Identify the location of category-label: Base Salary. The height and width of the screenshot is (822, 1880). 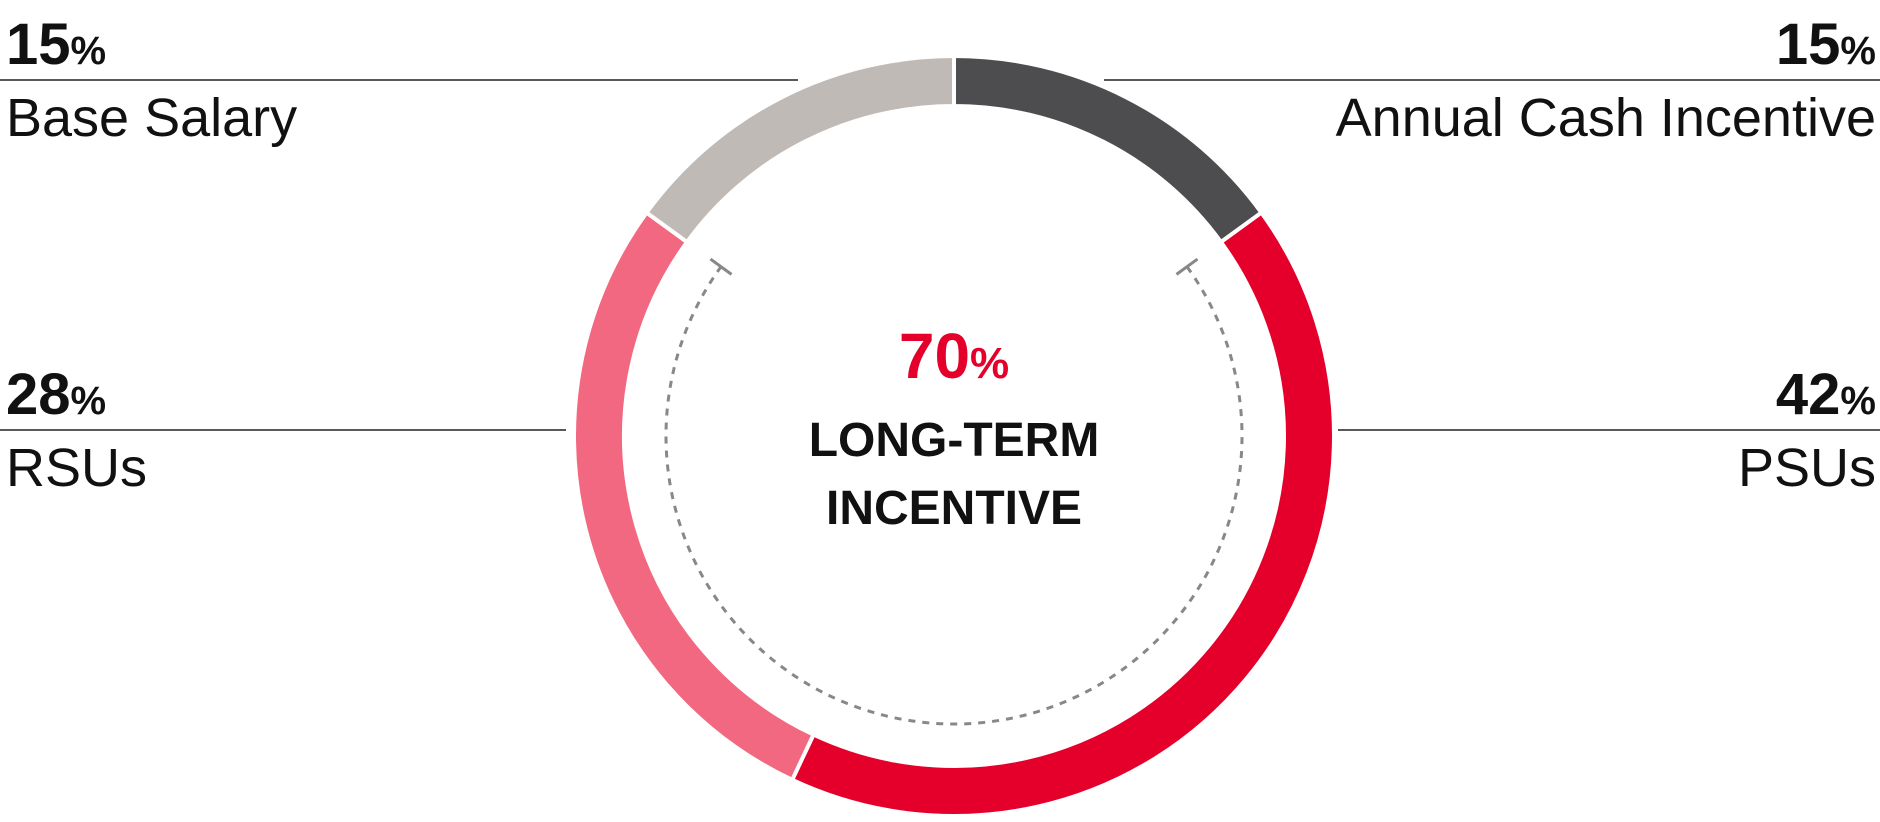
(151, 118).